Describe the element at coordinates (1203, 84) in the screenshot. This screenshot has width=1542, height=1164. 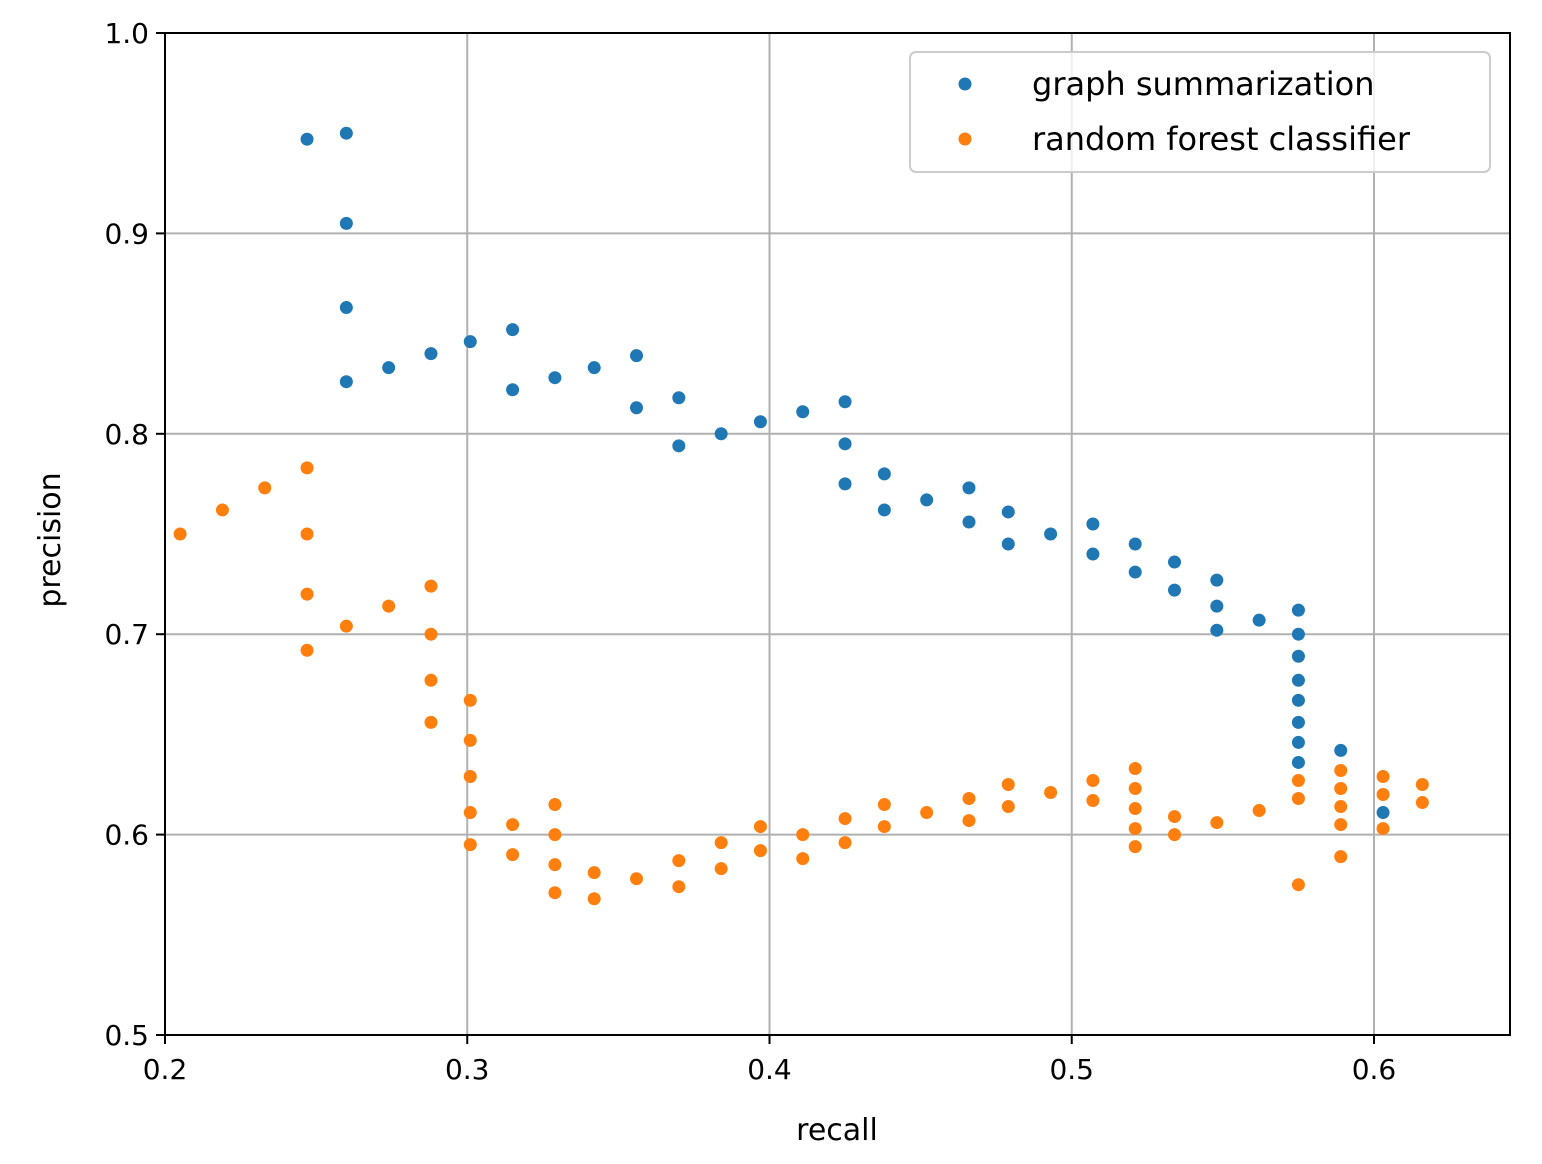
I see `legend-label-graph-summarization: graph summarization` at that location.